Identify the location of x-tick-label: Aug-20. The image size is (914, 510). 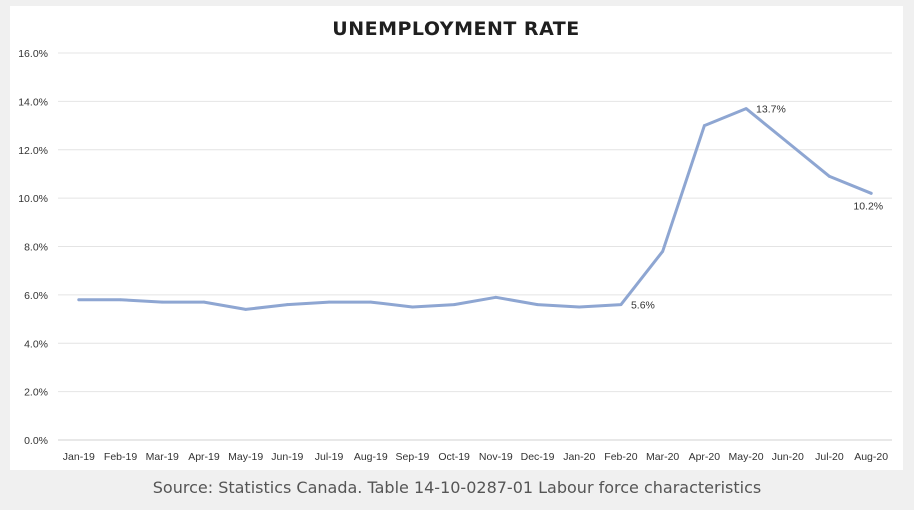
(871, 457).